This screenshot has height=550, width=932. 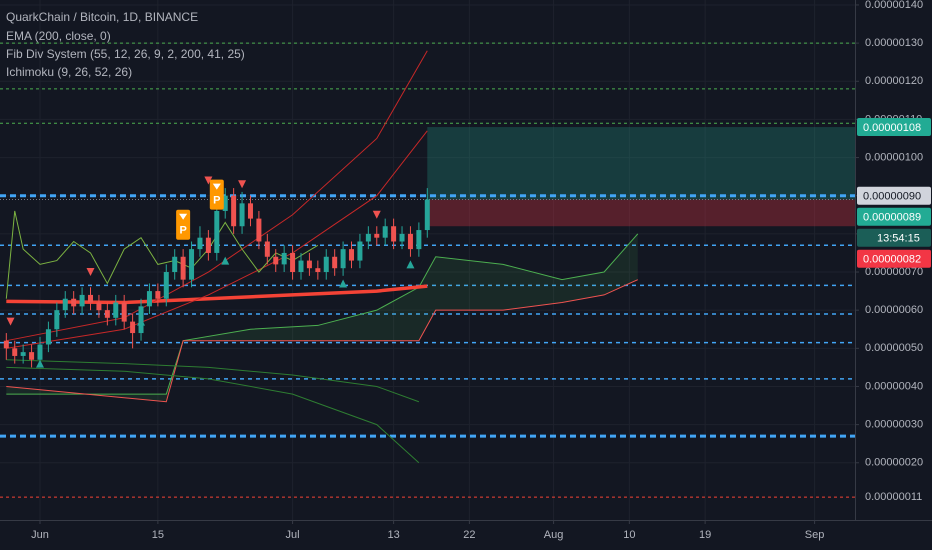 I want to click on price-badge-label: 0.00000090, so click(x=892, y=197).